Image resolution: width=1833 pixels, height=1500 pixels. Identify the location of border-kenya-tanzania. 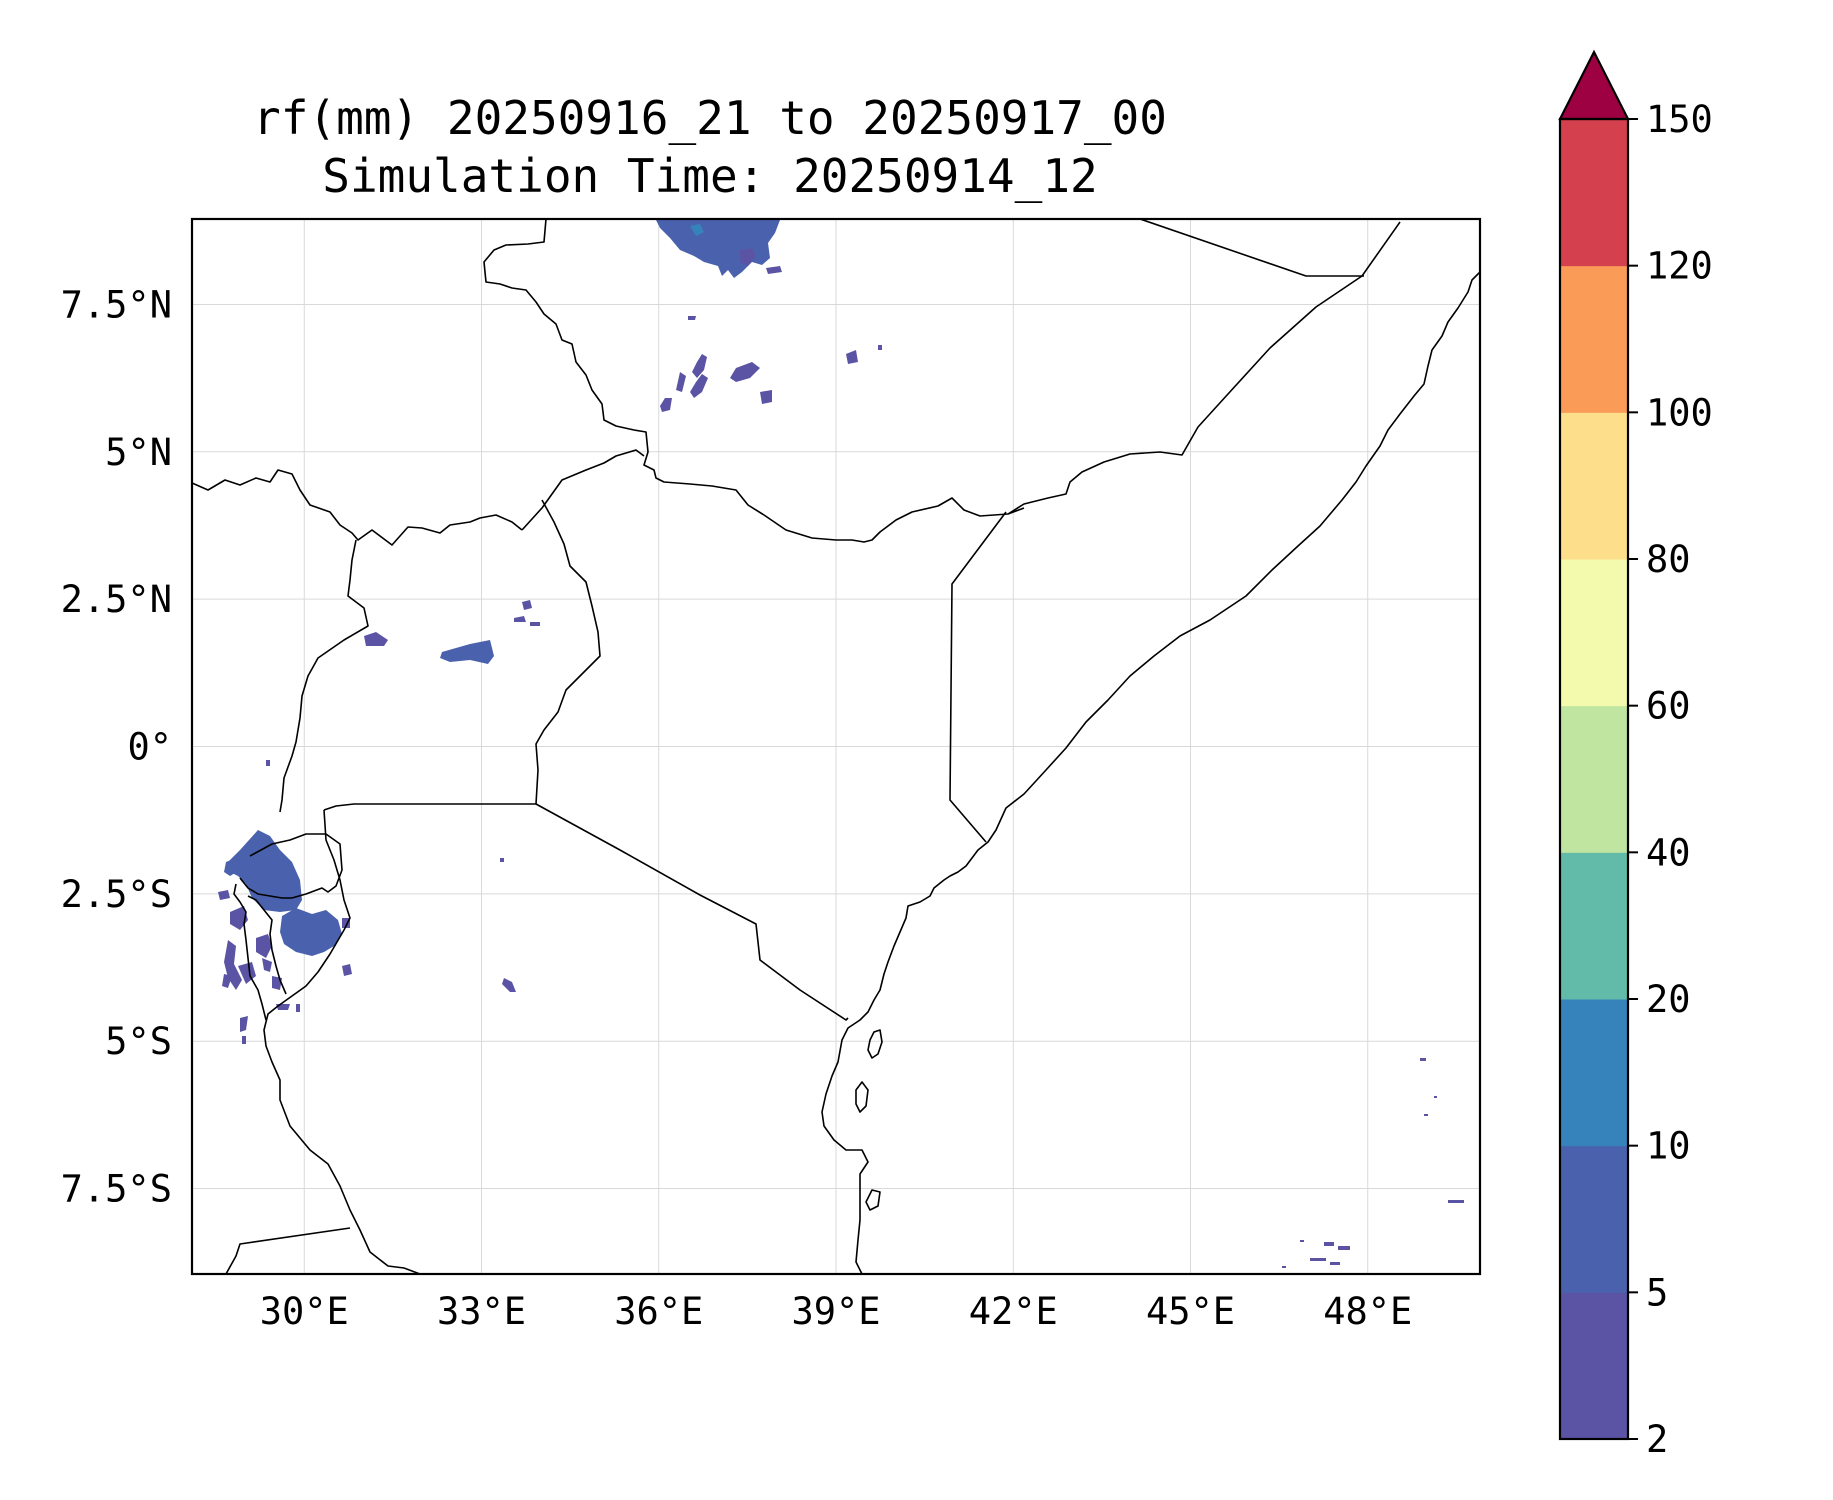
(692, 912).